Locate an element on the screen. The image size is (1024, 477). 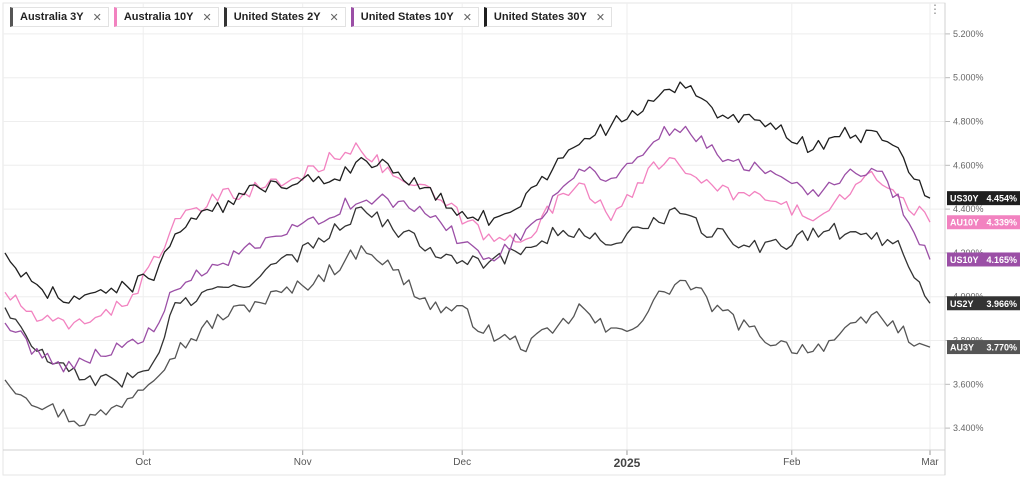
value-tag-name: US2Y is located at coordinates (962, 304).